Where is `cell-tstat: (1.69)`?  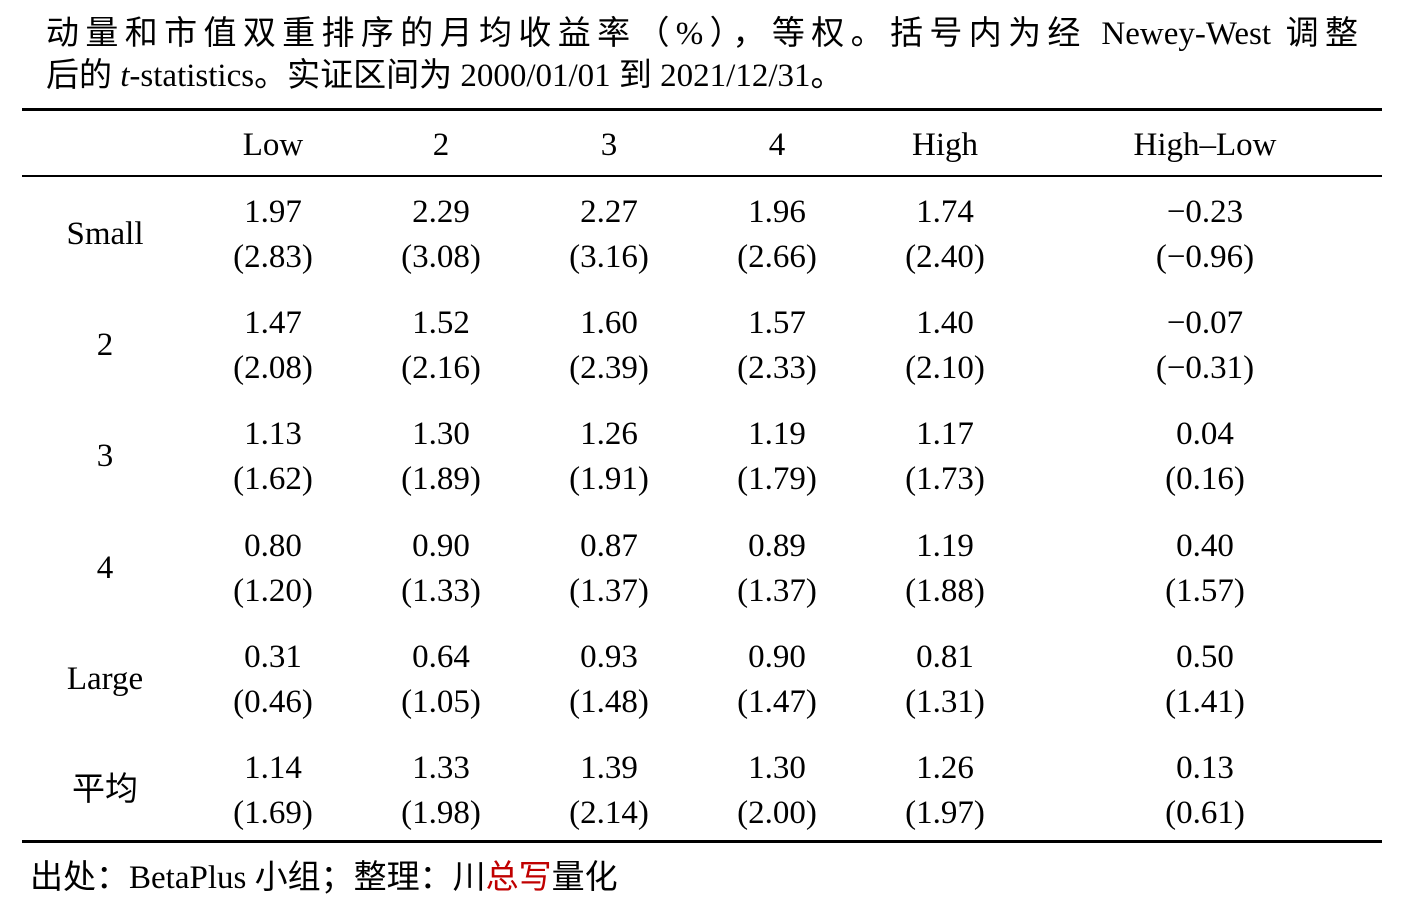 cell-tstat: (1.69) is located at coordinates (273, 813).